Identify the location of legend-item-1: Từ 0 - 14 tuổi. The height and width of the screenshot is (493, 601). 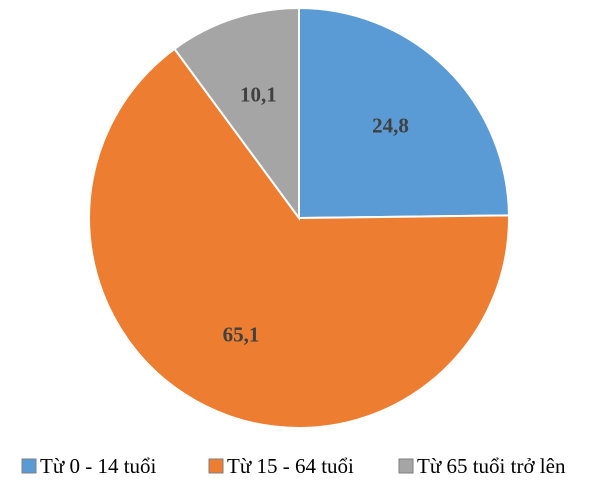
(89, 466).